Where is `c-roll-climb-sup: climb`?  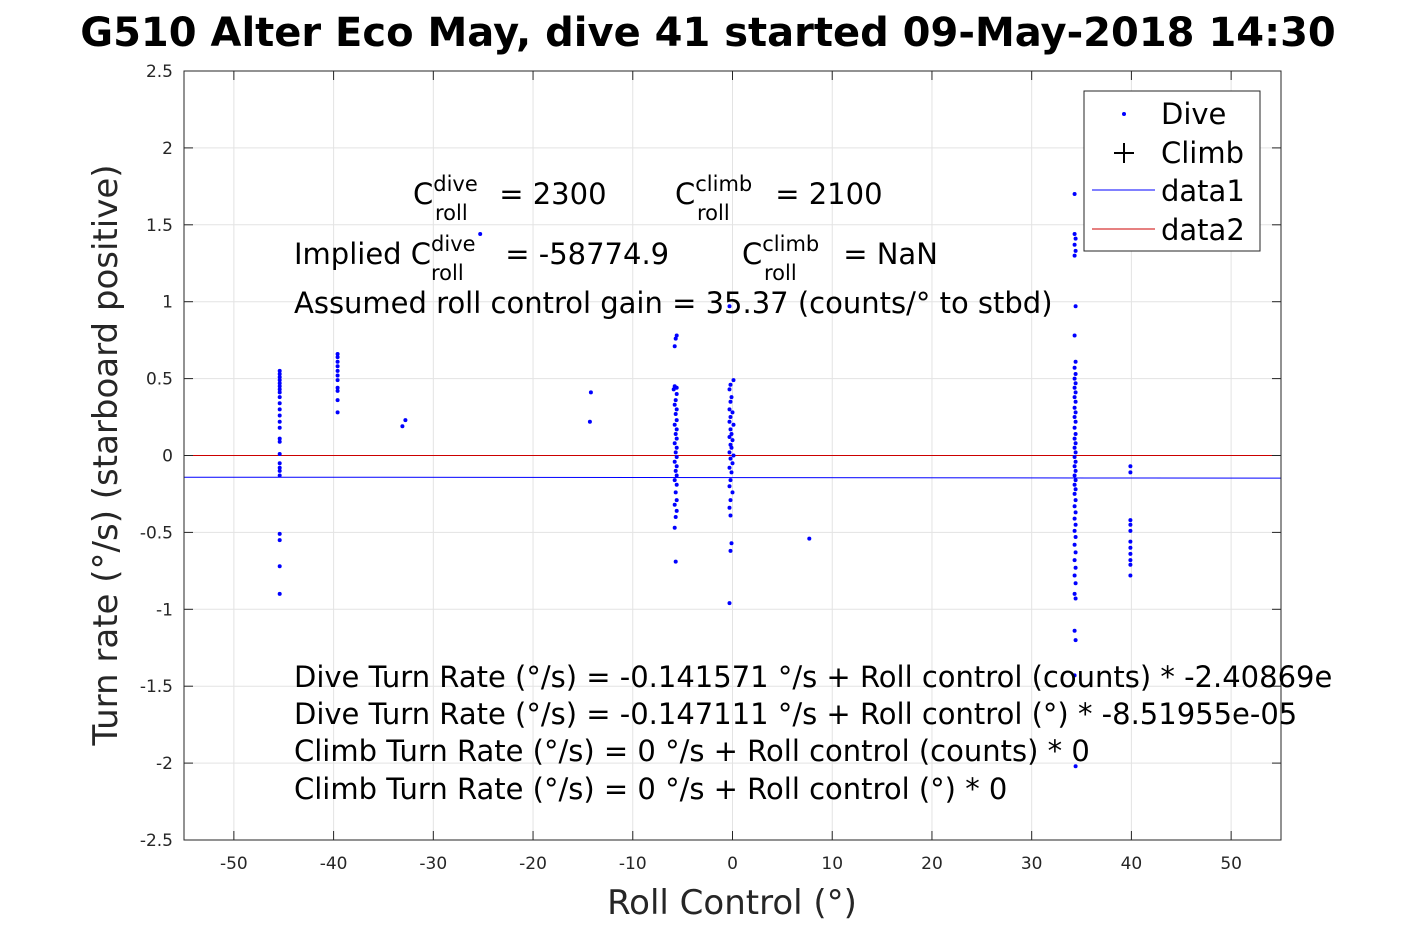
c-roll-climb-sup: climb is located at coordinates (723, 184).